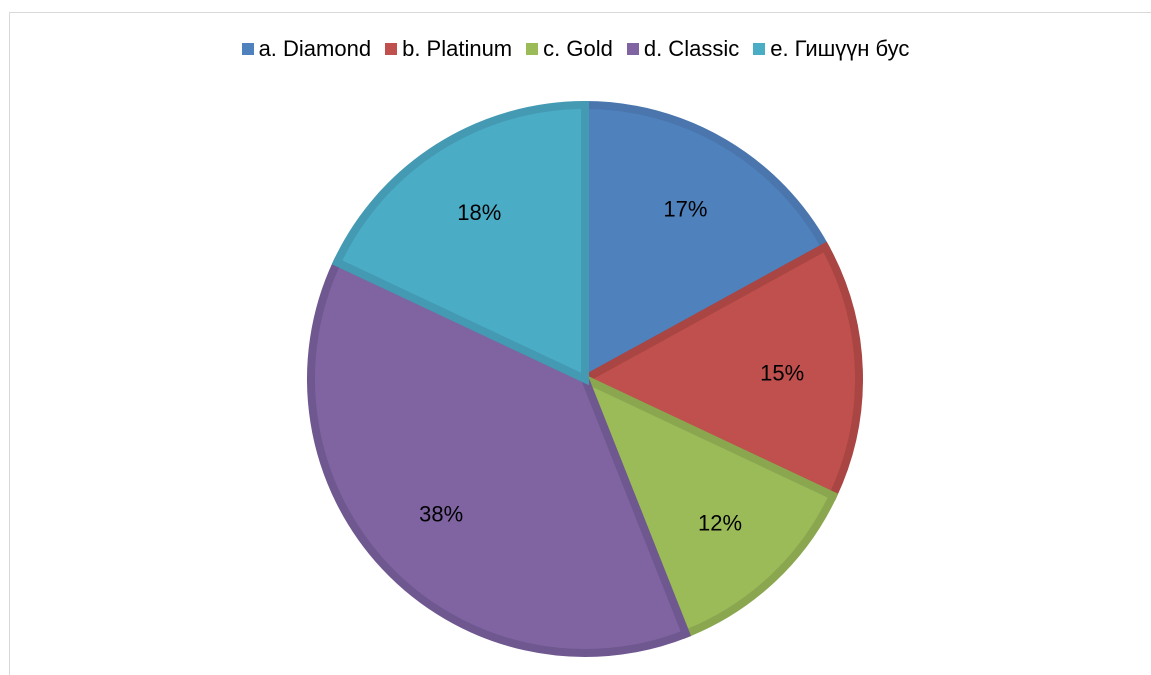 The width and height of the screenshot is (1151, 675). What do you see at coordinates (840, 48) in the screenshot?
I see `legend-label-non-member: e. Гишүүн бус` at bounding box center [840, 48].